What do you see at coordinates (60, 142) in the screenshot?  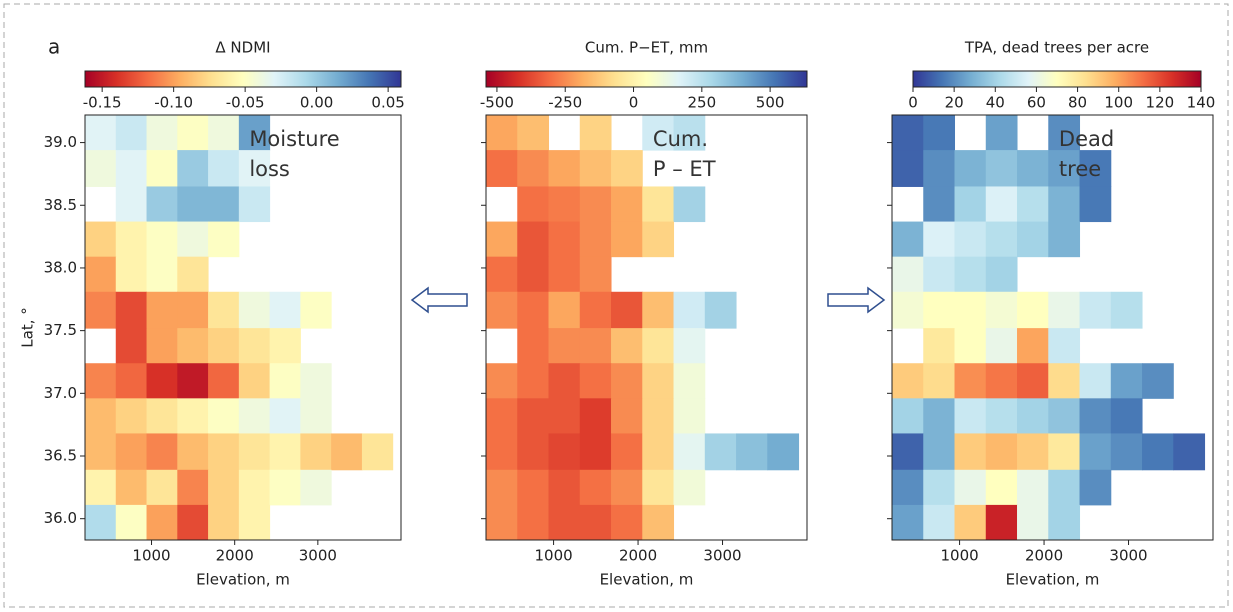 I see `y-tick-label: 39.0` at bounding box center [60, 142].